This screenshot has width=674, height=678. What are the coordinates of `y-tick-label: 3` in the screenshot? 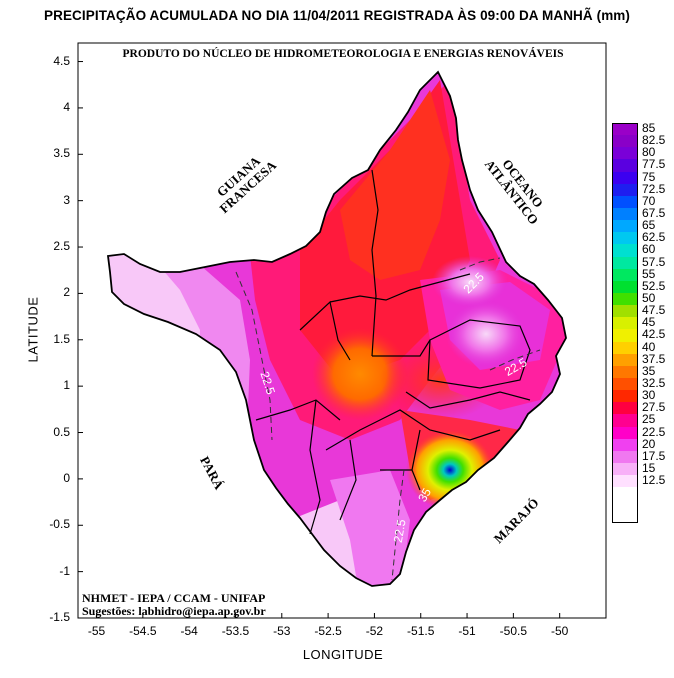 It's located at (66, 199).